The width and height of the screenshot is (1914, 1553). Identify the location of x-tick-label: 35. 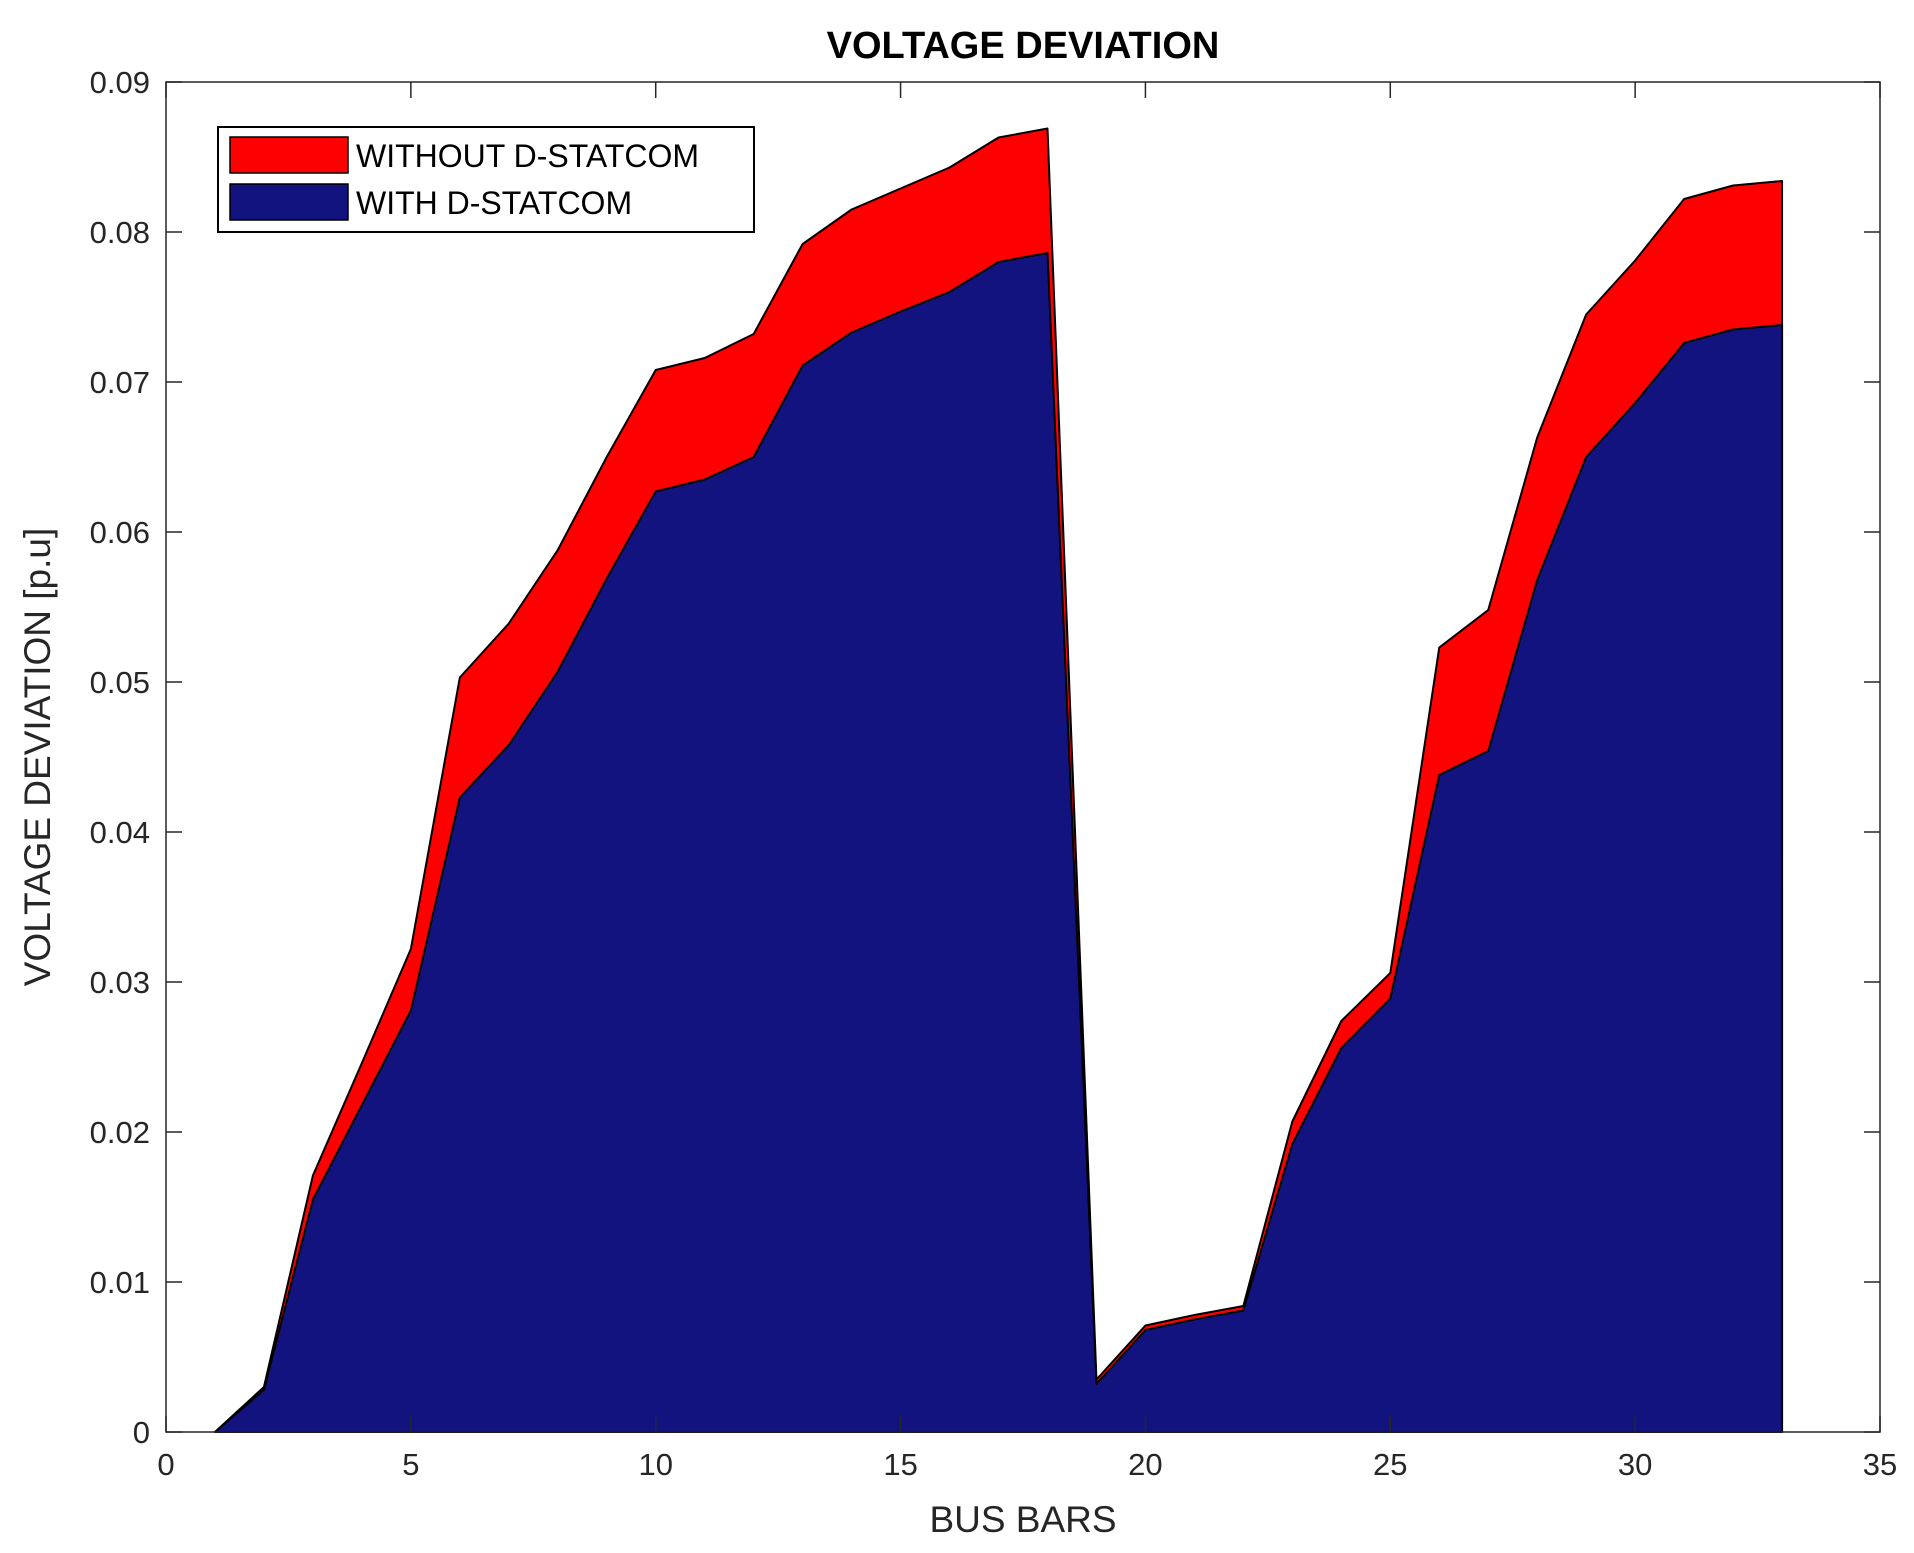
(1880, 1464).